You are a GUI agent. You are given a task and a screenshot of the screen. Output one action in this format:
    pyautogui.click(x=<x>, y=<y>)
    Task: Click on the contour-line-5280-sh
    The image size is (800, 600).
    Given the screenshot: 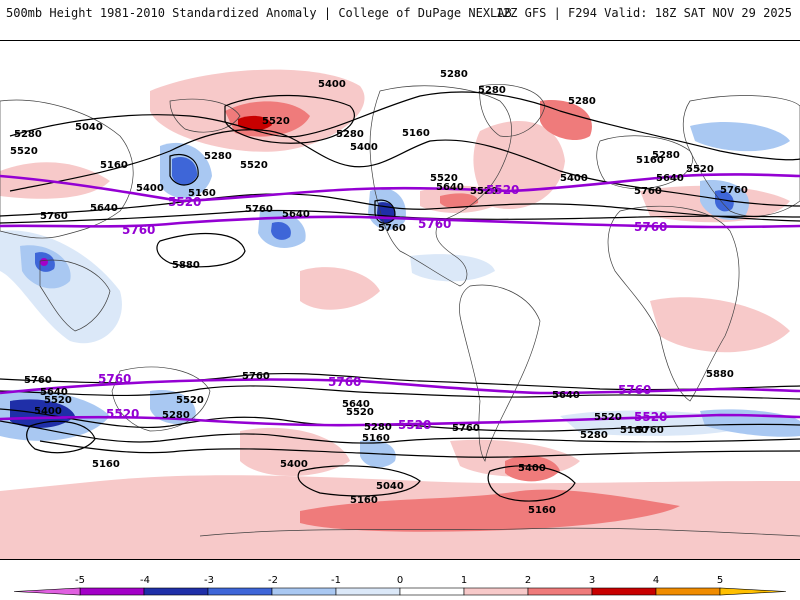 What is the action you would take?
    pyautogui.click(x=400, y=432)
    